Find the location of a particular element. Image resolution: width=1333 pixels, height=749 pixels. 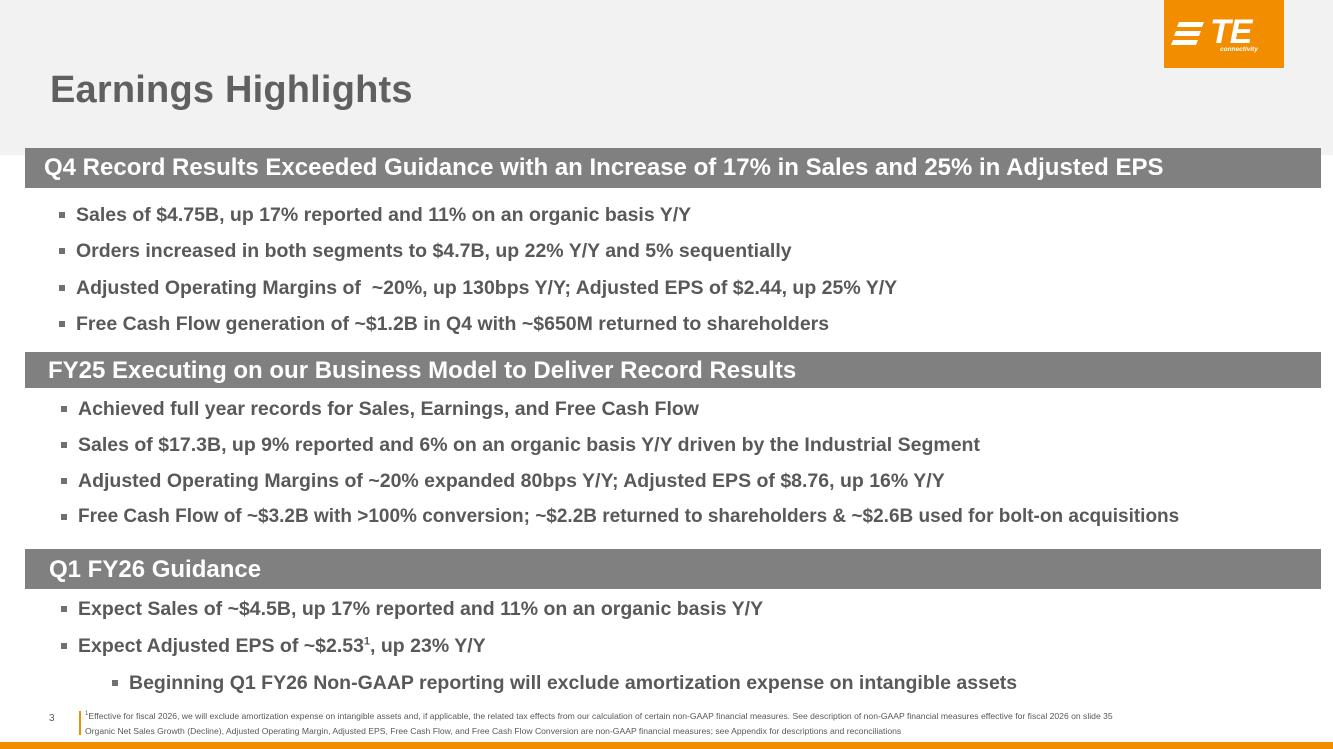

slide-number: 3 is located at coordinates (52, 718).